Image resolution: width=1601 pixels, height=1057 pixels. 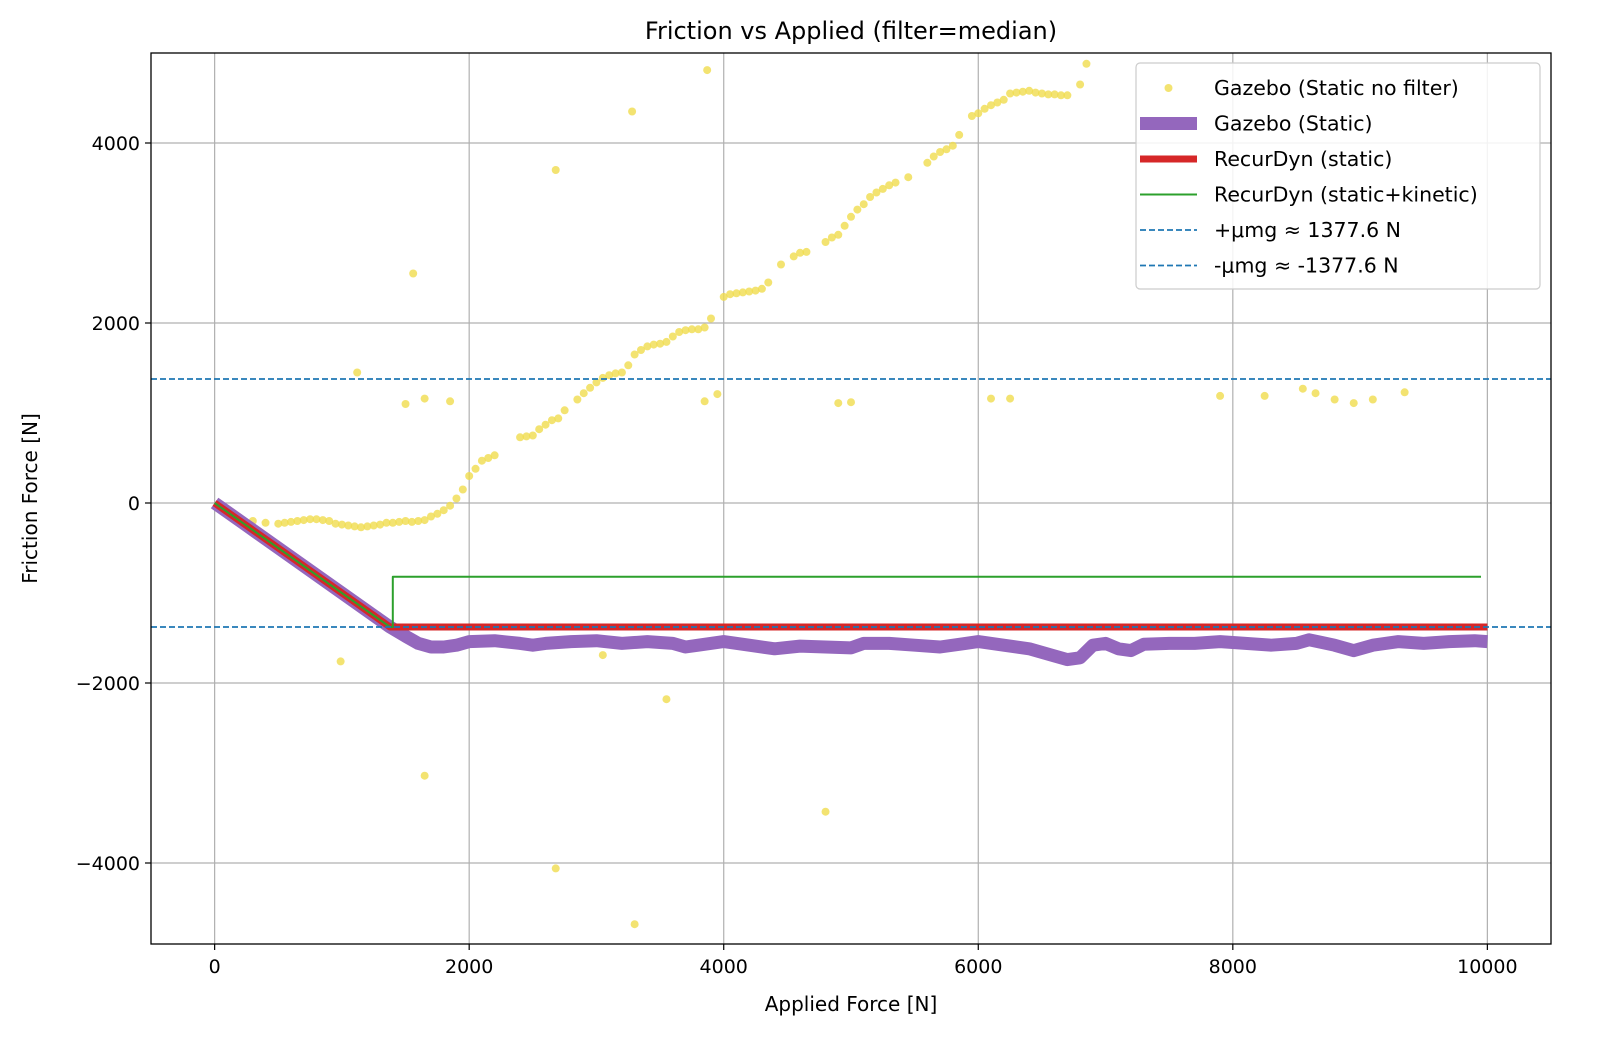 I want to click on legend-label: +μmg ≈ 1377.6 N, so click(x=1307, y=230).